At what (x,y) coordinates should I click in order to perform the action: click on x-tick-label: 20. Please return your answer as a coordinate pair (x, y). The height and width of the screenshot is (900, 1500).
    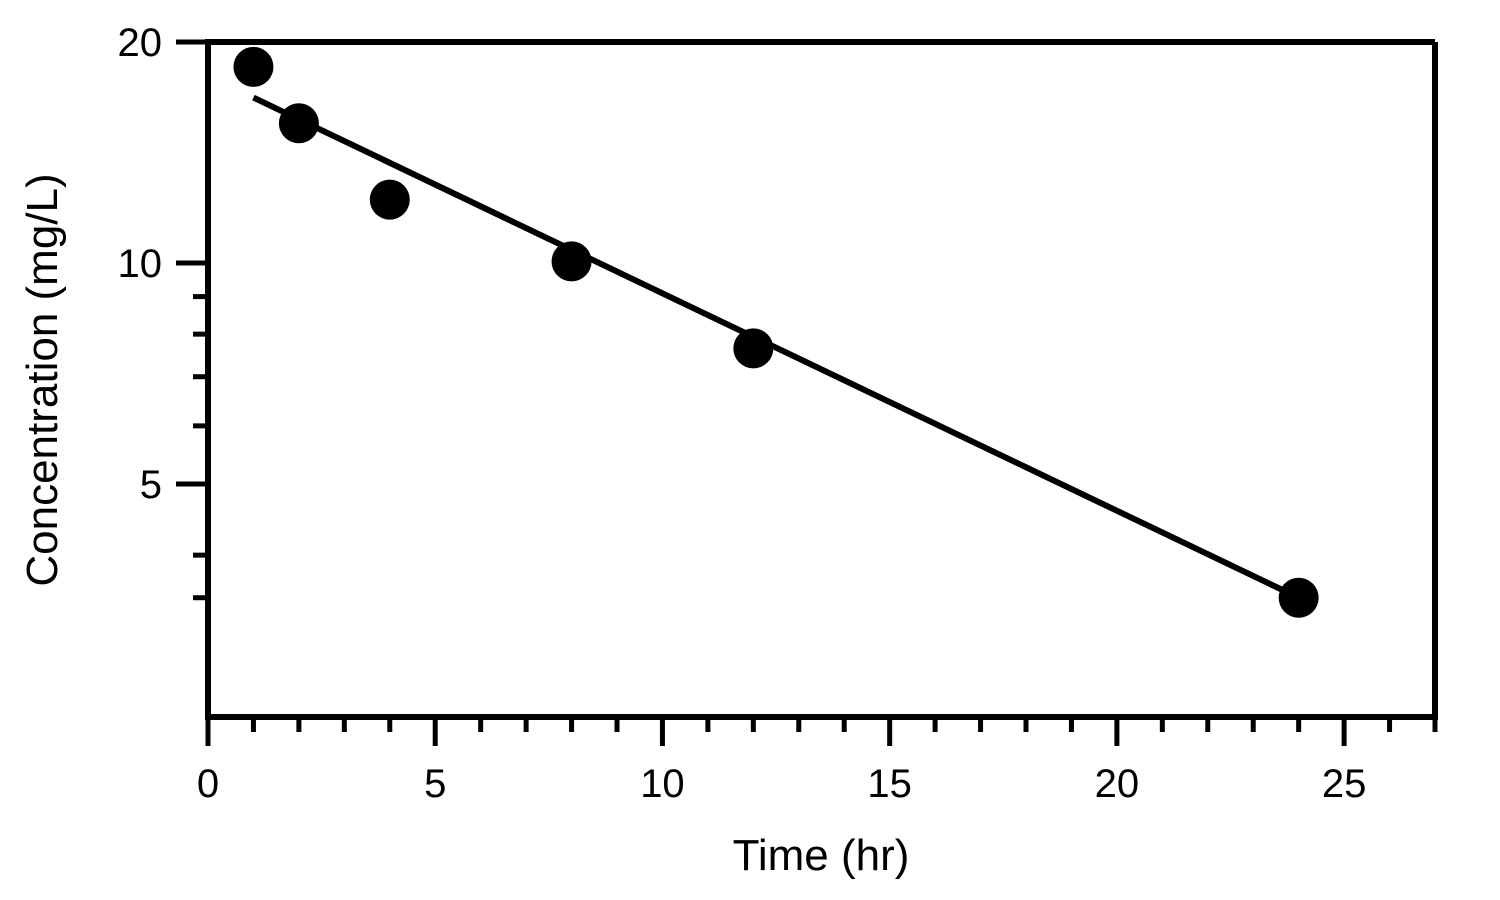
    Looking at the image, I should click on (1117, 784).